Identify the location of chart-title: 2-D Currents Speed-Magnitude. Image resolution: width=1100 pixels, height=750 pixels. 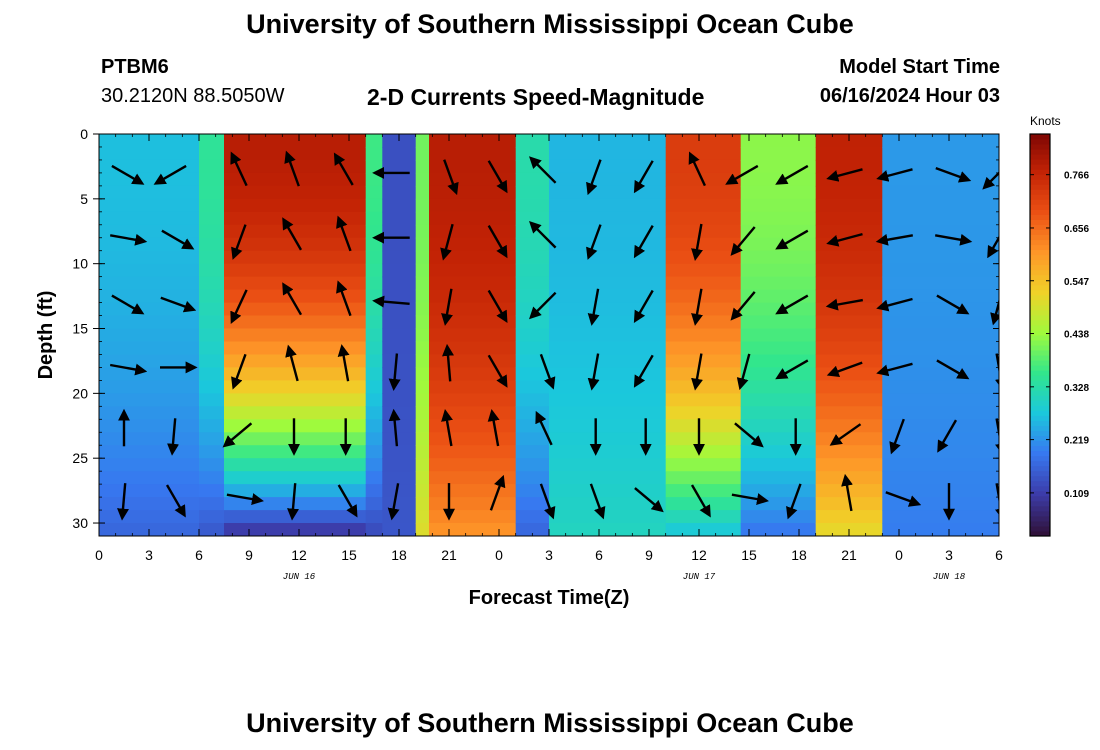
(536, 97).